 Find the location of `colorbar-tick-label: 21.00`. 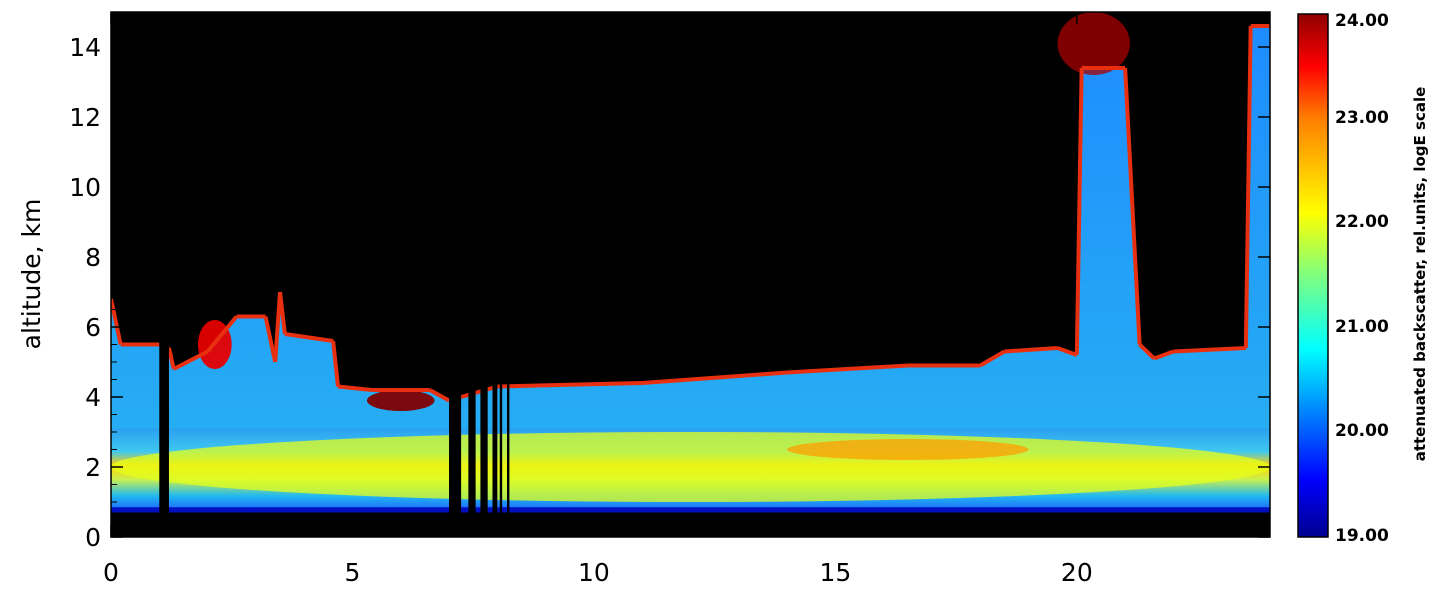

colorbar-tick-label: 21.00 is located at coordinates (1362, 327).